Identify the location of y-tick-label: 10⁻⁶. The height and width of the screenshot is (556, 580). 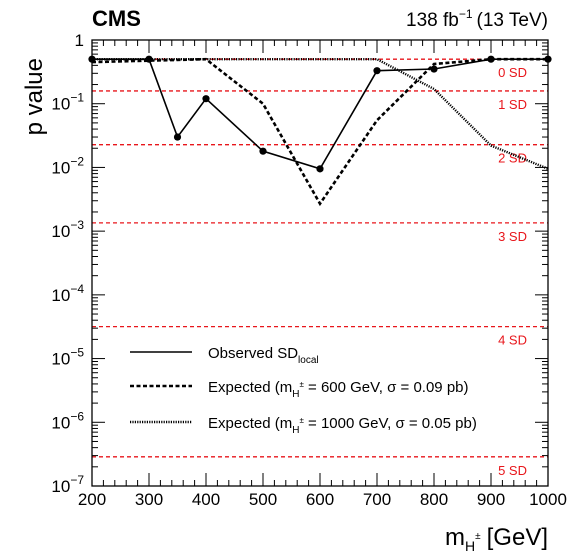
(67, 420).